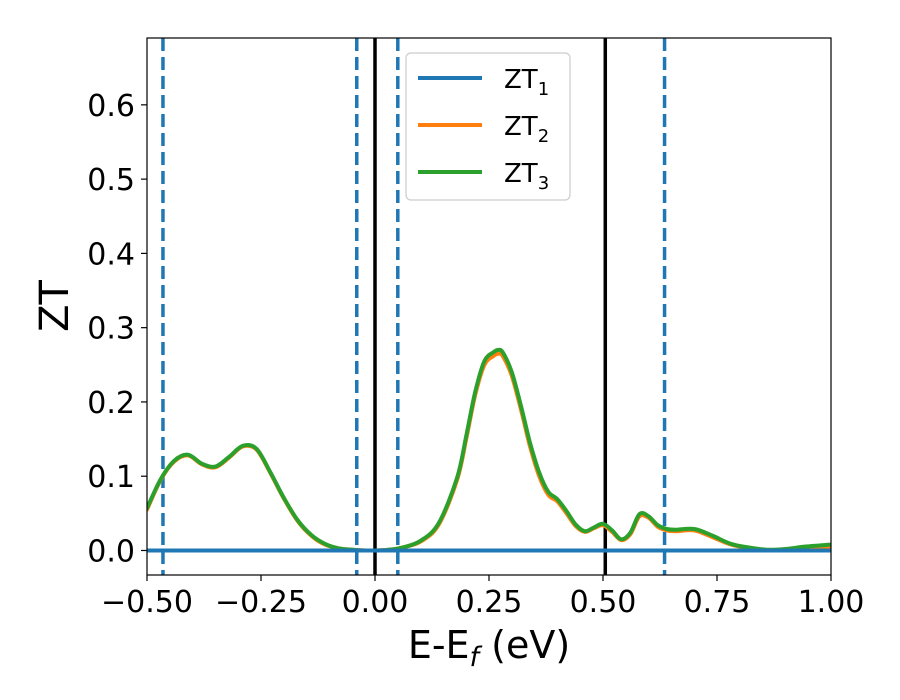 The height and width of the screenshot is (700, 900). What do you see at coordinates (111, 254) in the screenshot?
I see `y-tick-label: 0.4` at bounding box center [111, 254].